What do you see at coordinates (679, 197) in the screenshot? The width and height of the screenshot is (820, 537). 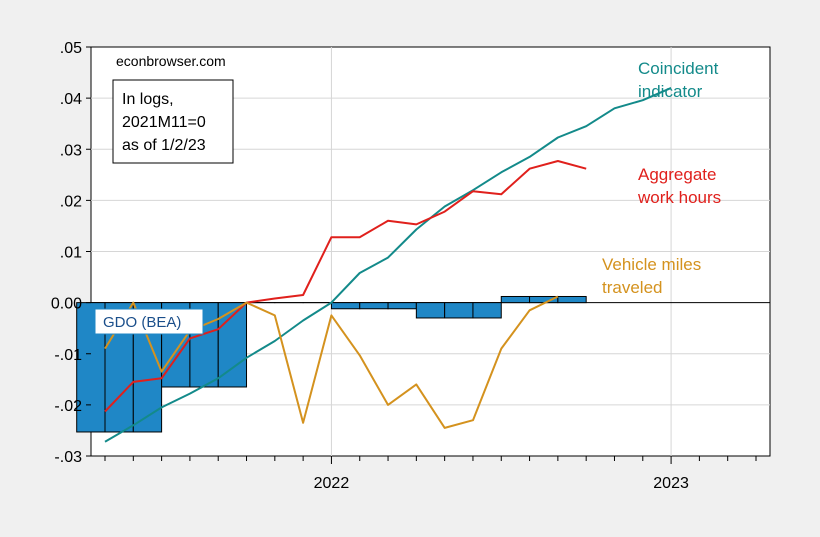 I see `series-label-aggregate-work-hours: work hours` at bounding box center [679, 197].